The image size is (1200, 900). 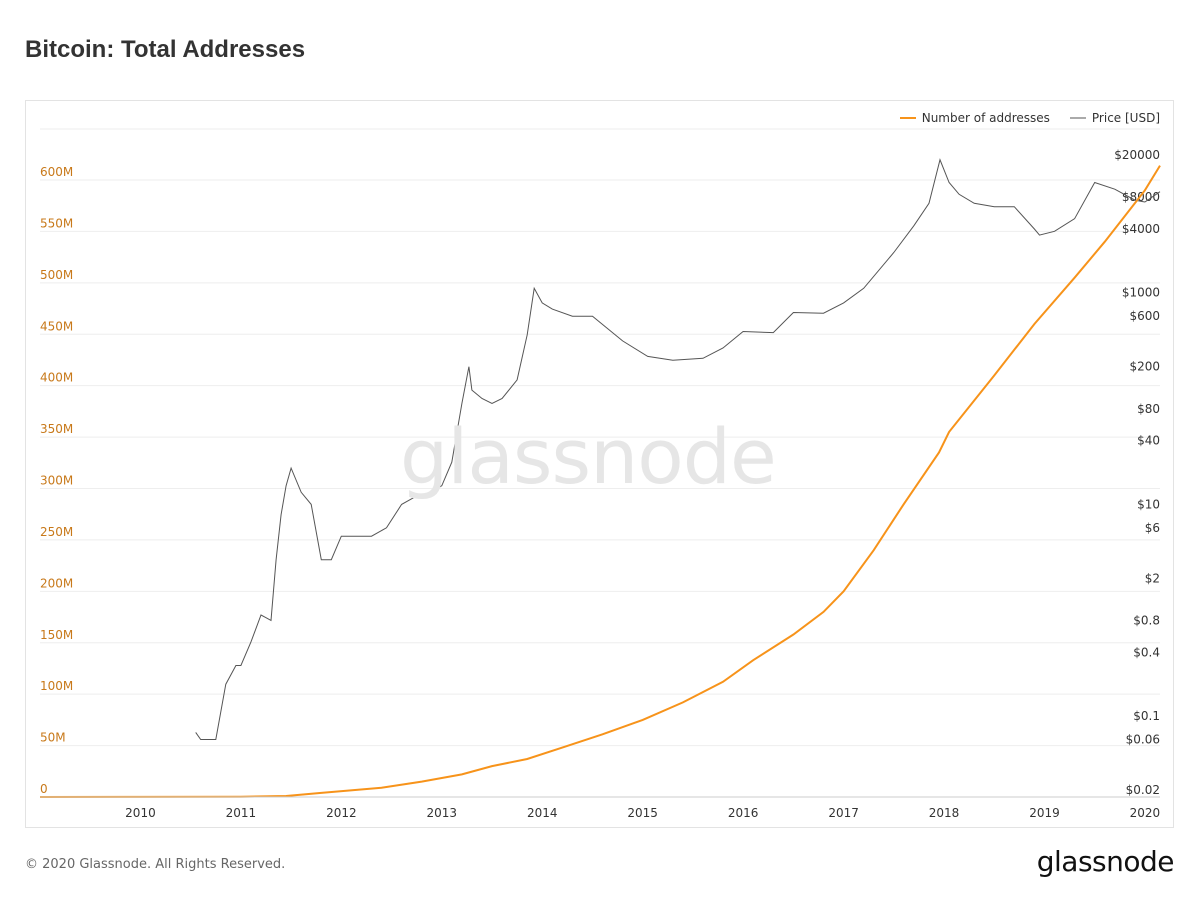 I want to click on x-axis-tick-label: 2019, so click(x=1044, y=813).